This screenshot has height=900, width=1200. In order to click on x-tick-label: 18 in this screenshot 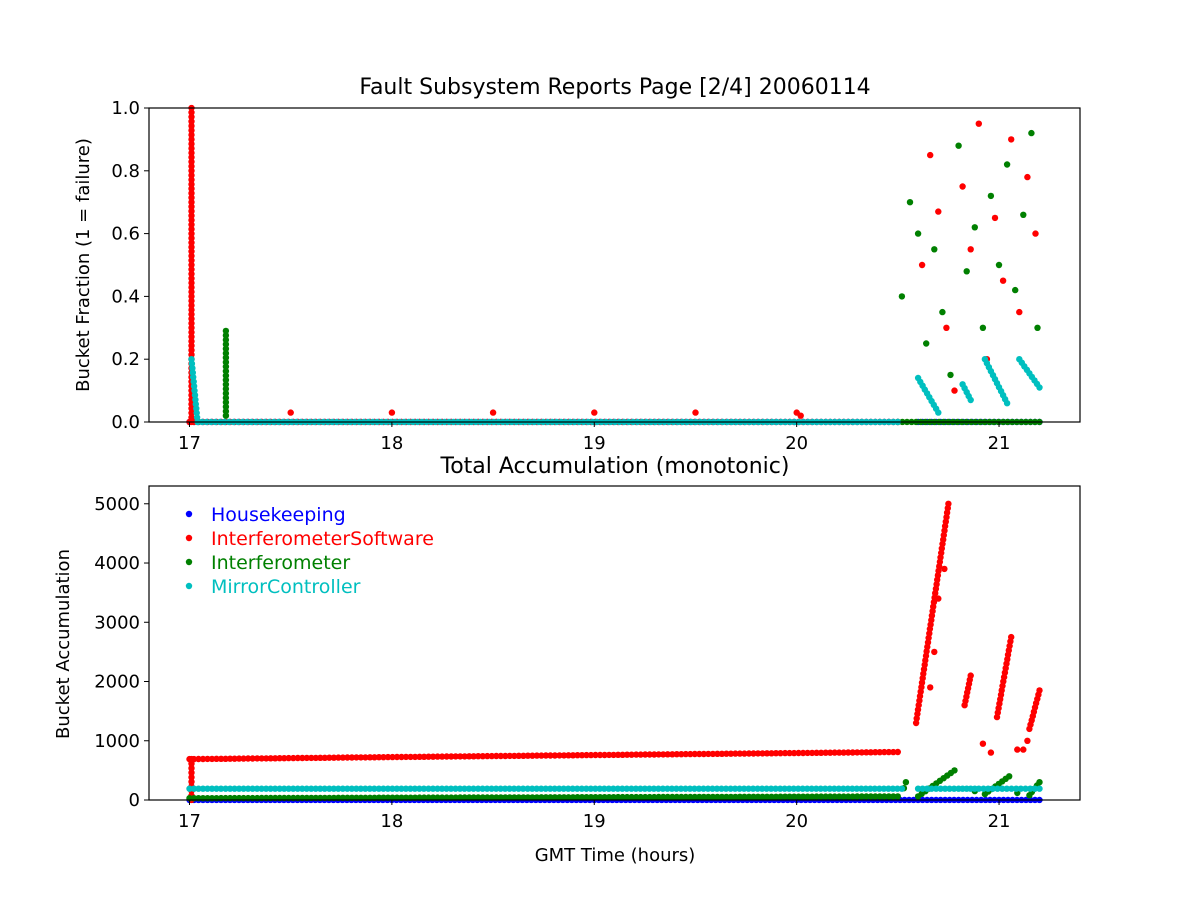, I will do `click(391, 443)`.